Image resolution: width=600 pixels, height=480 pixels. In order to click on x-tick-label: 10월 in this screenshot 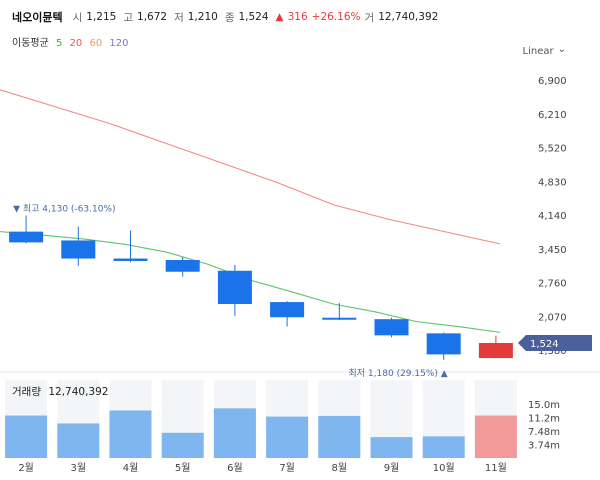, I will do `click(444, 468)`.